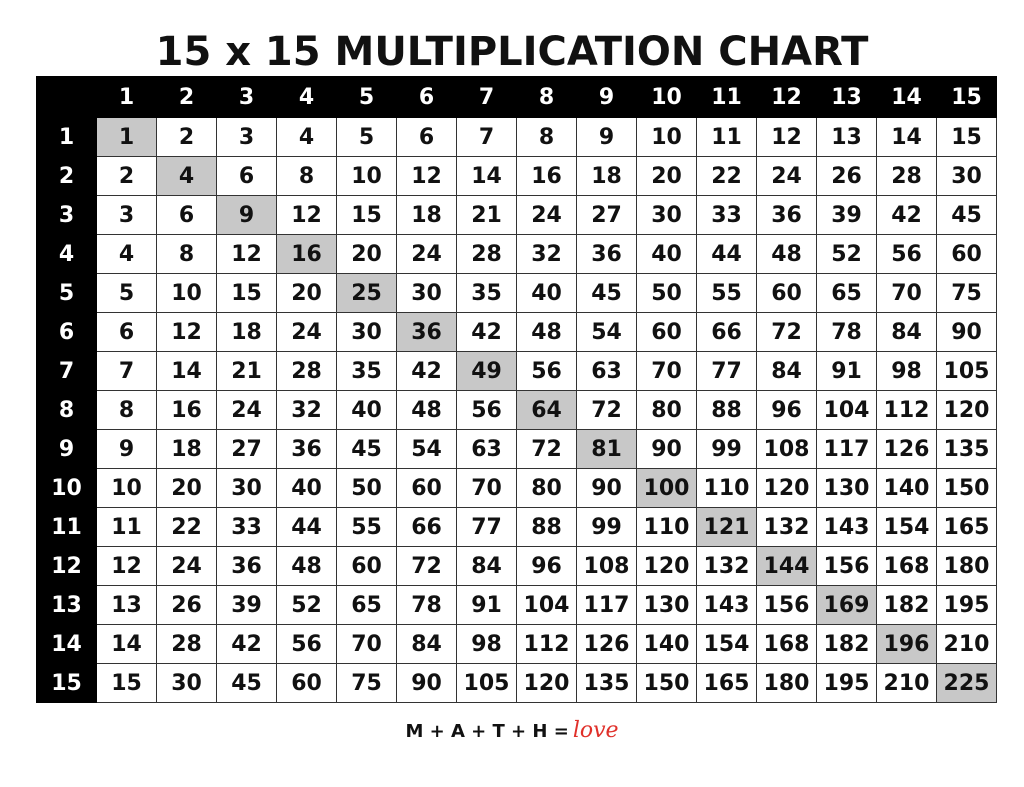 This screenshot has width=1024, height=787. What do you see at coordinates (186, 566) in the screenshot?
I see `cell: 24` at bounding box center [186, 566].